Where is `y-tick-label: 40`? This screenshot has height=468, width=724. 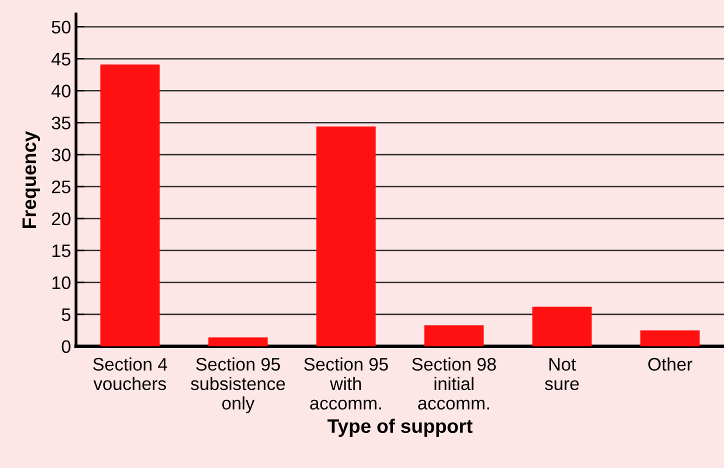
y-tick-label: 40 is located at coordinates (60, 91).